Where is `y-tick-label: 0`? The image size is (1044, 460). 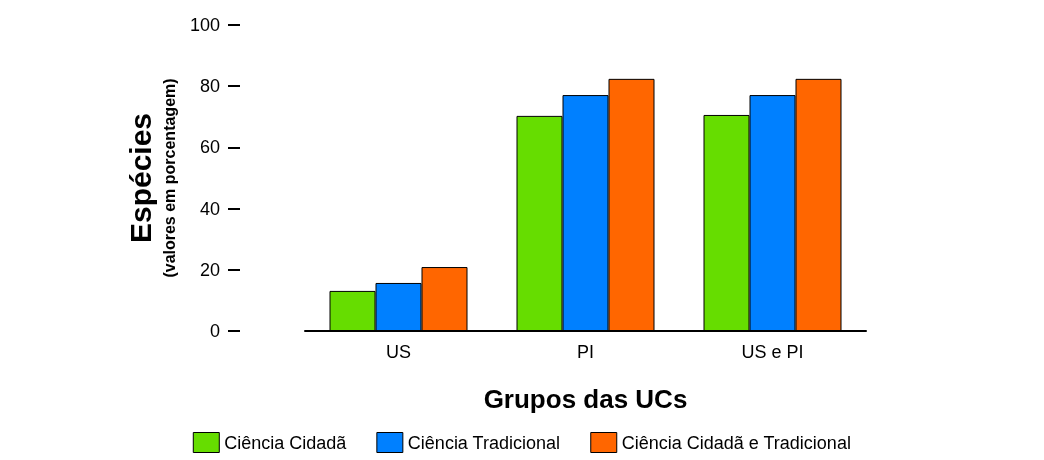
y-tick-label: 0 is located at coordinates (214, 331).